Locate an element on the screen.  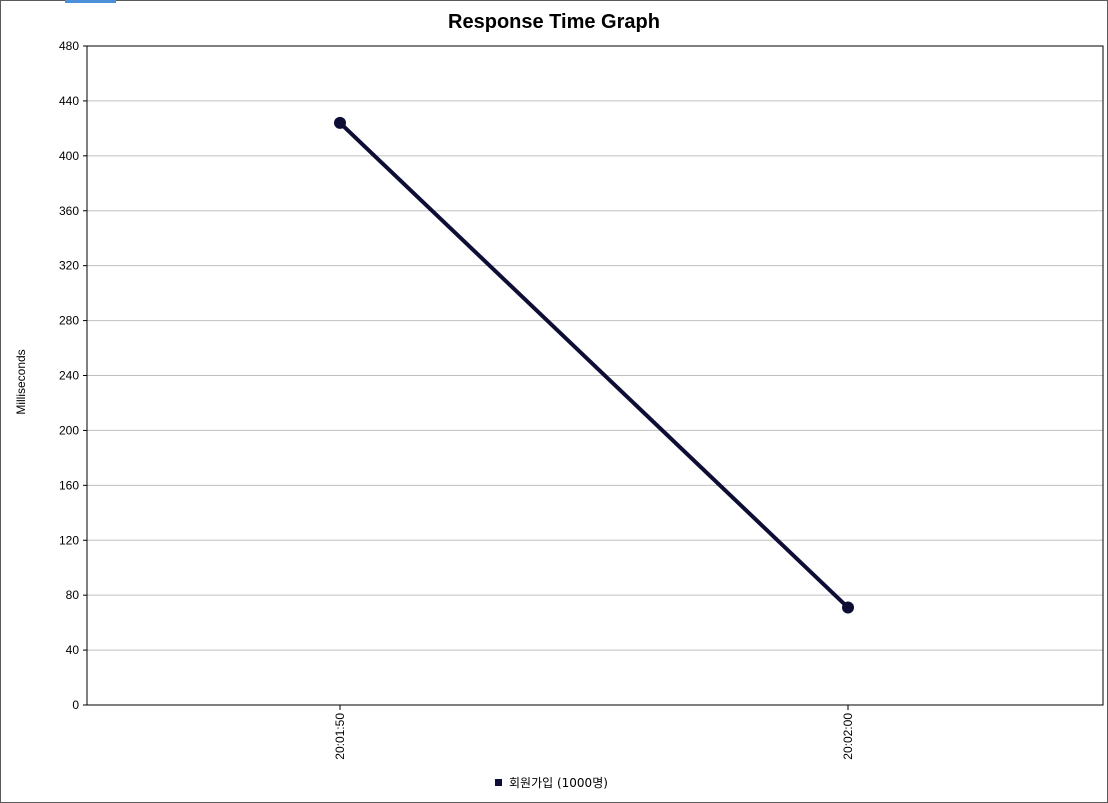
x-tick-label-1: 20:02:00 is located at coordinates (848, 736).